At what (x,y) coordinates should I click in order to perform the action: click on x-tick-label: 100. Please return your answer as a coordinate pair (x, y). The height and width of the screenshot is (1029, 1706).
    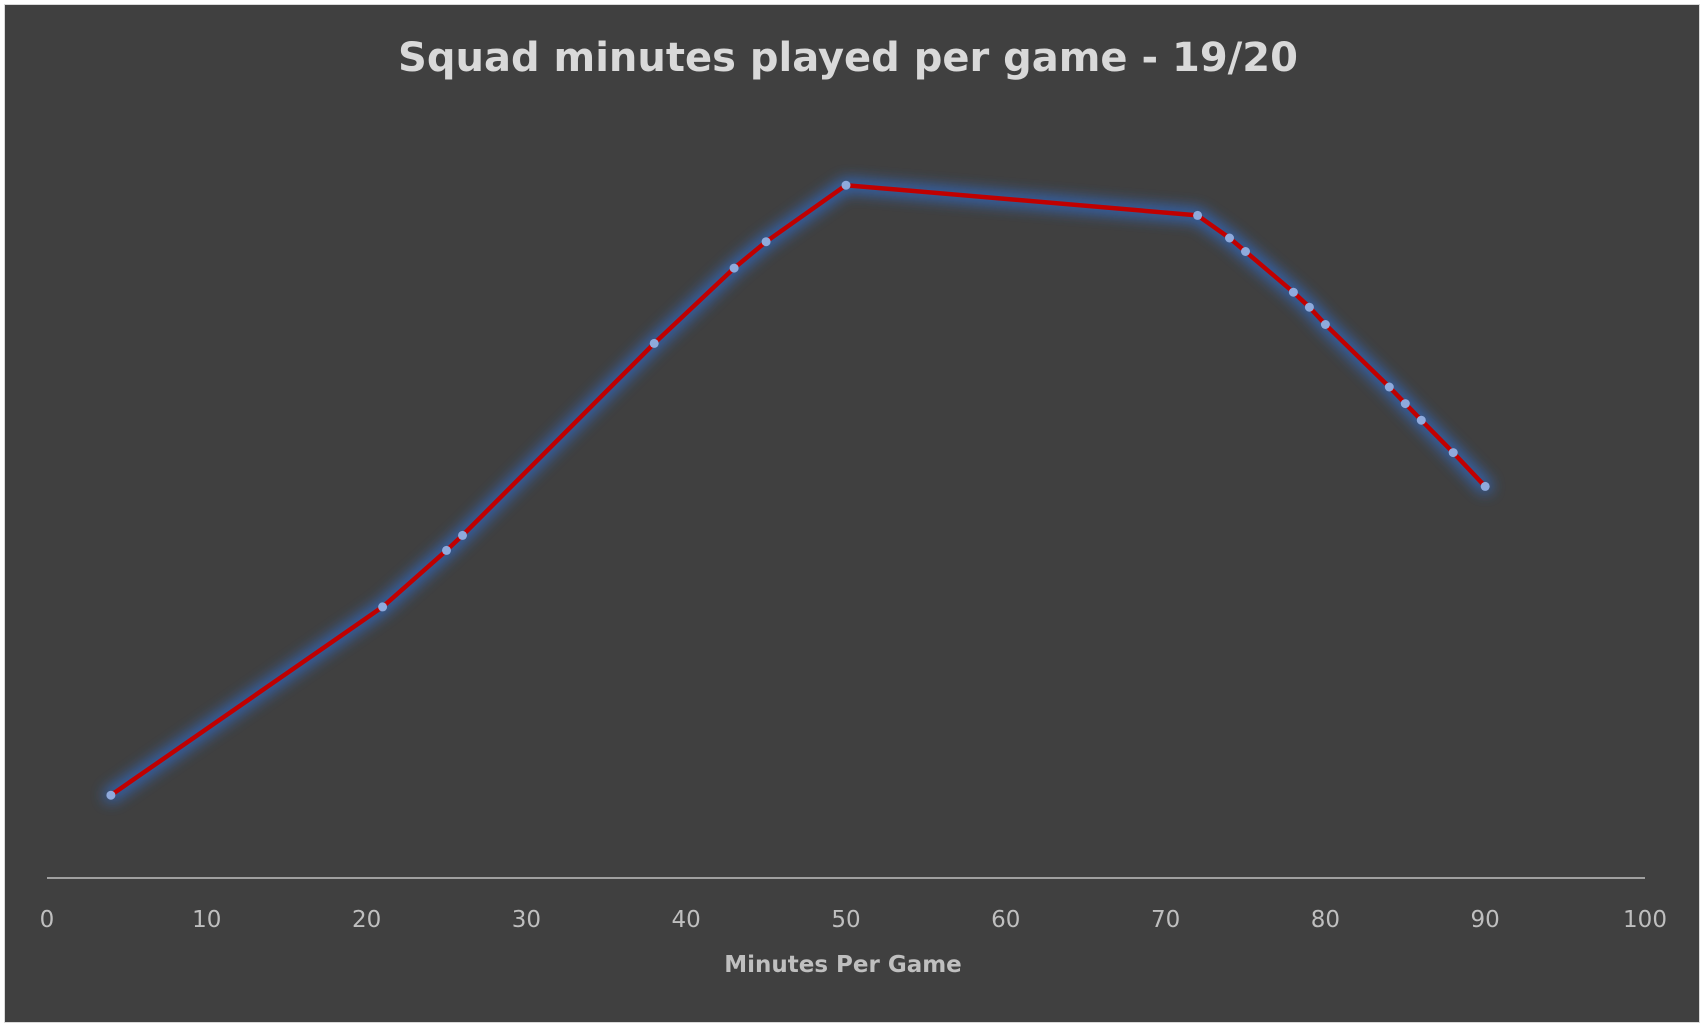
    Looking at the image, I should click on (1645, 920).